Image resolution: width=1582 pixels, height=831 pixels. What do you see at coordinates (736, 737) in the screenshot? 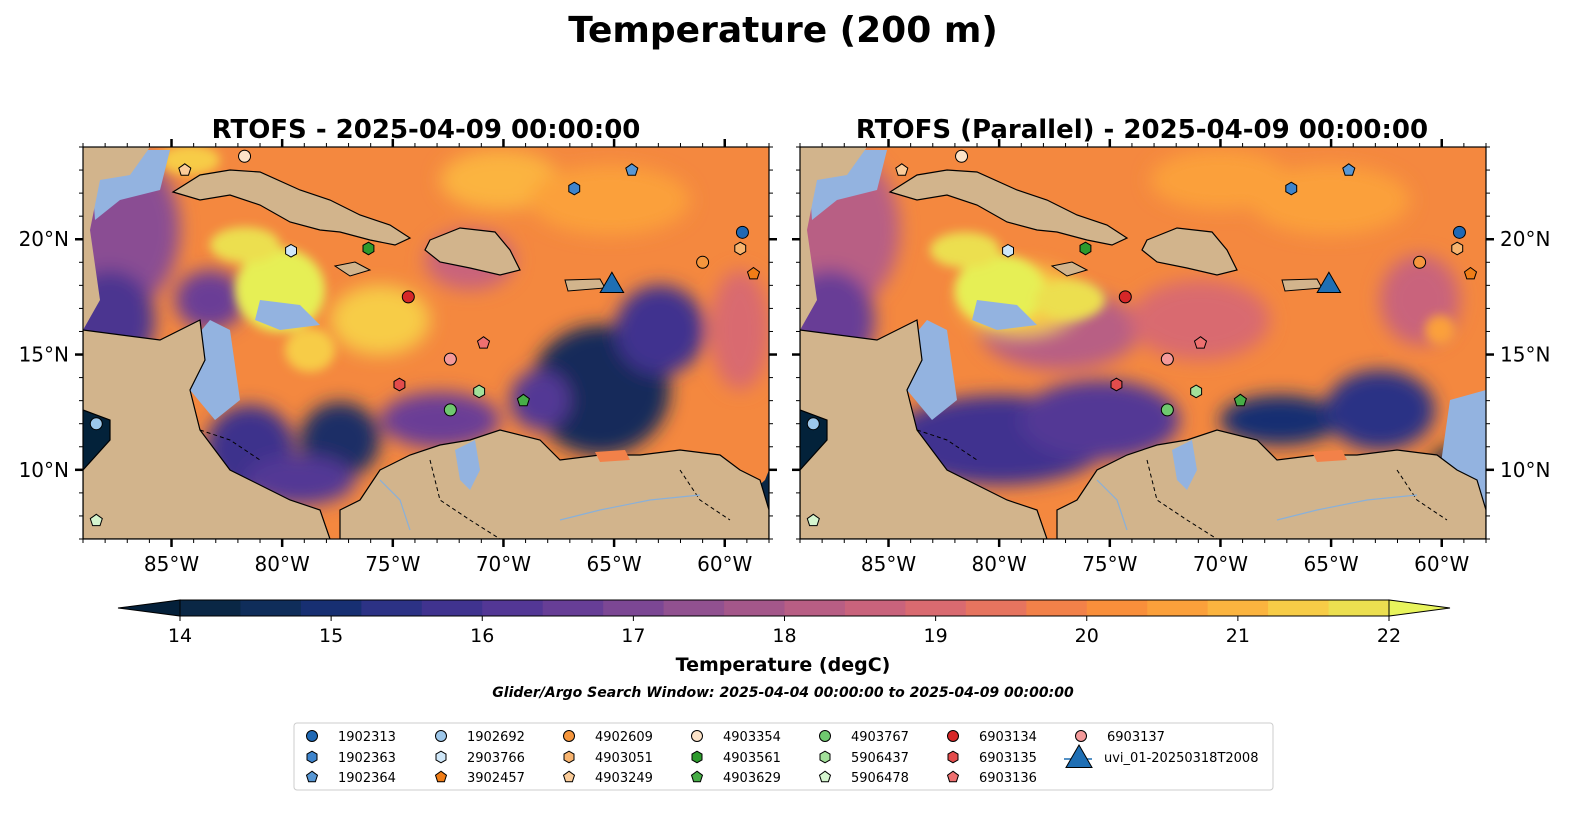
I see `legend-entry-4903354: 4903354` at bounding box center [736, 737].